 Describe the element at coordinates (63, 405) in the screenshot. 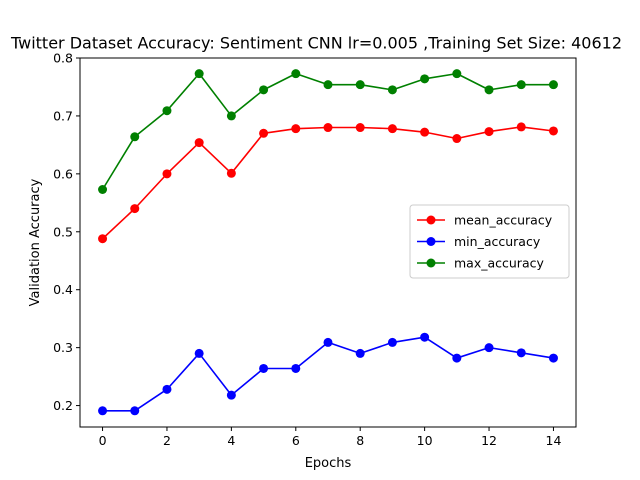

I see `y-tick-label: 0.2` at that location.